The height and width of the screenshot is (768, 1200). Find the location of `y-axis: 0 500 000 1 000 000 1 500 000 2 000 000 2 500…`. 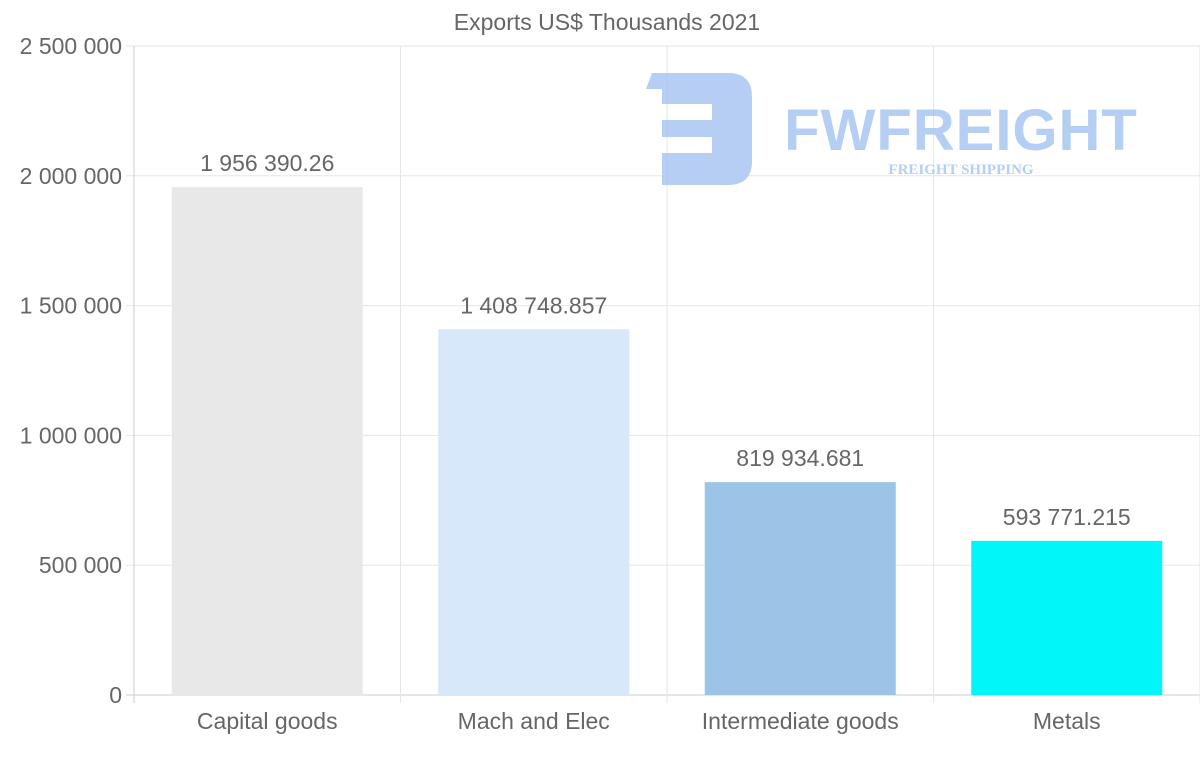

y-axis: 0 500 000 1 000 000 1 500 000 2 000 000 2 500… is located at coordinates (71, 370).